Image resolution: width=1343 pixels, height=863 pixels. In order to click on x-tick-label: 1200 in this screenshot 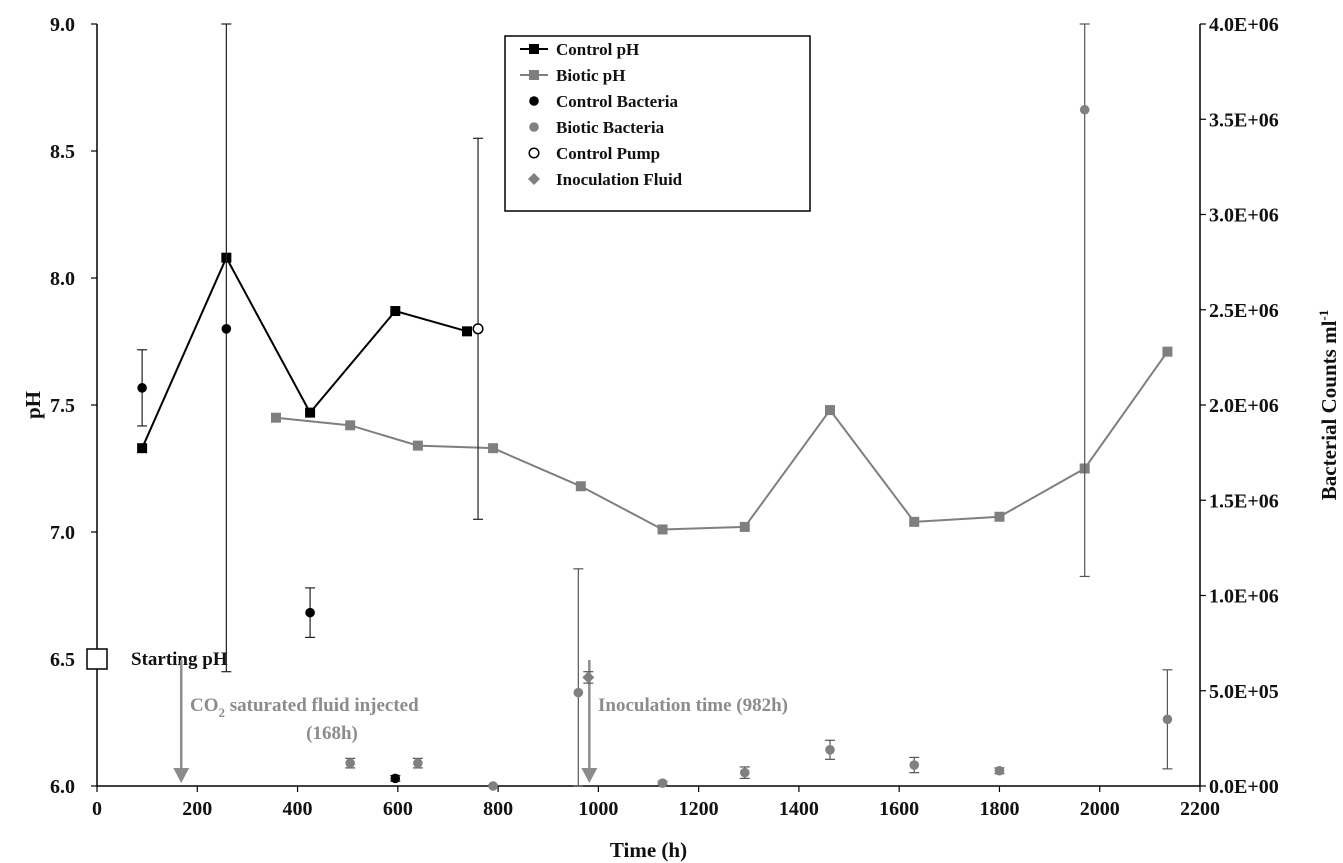, I will do `click(699, 809)`.